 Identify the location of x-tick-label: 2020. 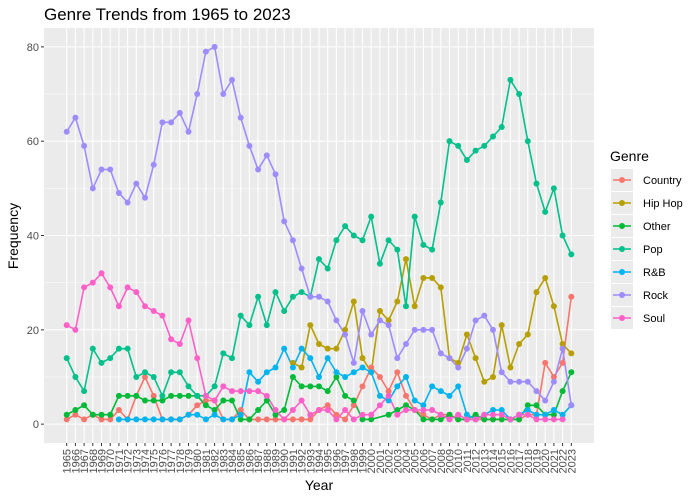
(546, 461).